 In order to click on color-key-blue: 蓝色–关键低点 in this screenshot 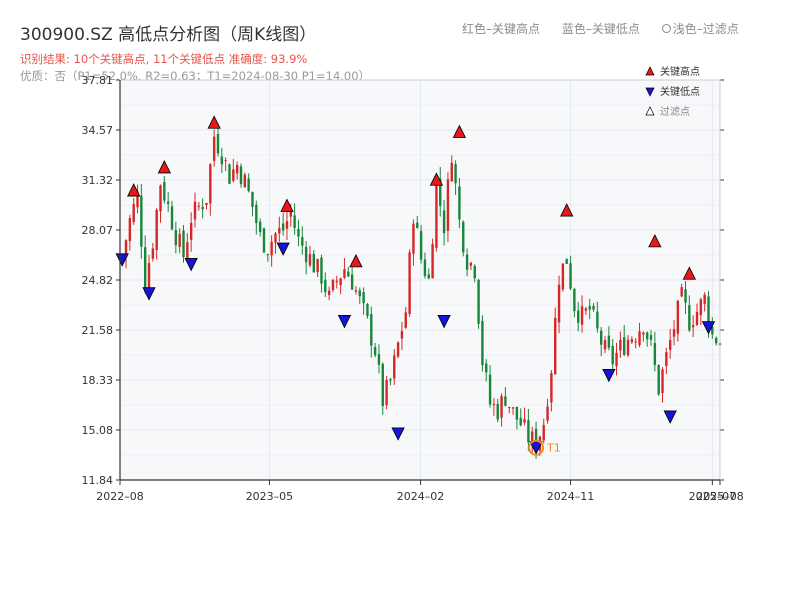, I will do `click(600, 29)`.